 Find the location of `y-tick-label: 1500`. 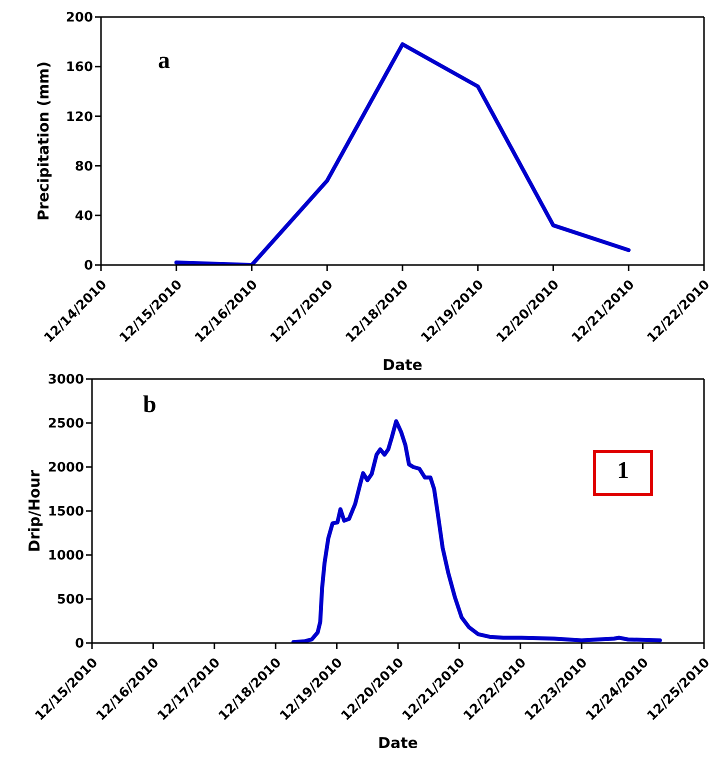

y-tick-label: 1500 is located at coordinates (66, 512).